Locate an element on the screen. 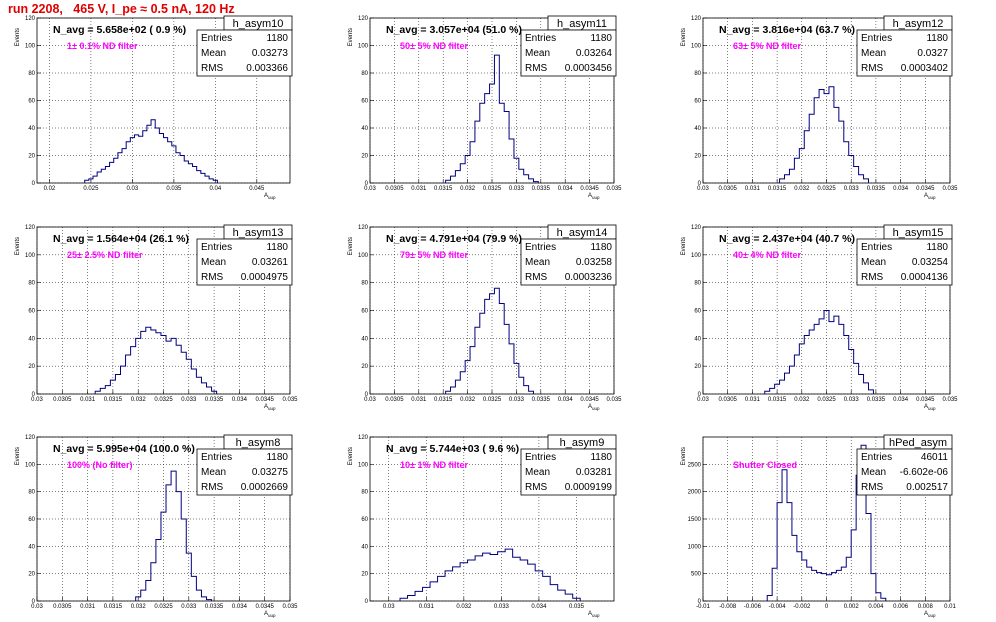  y-axis-title: Events is located at coordinates (684, 456).